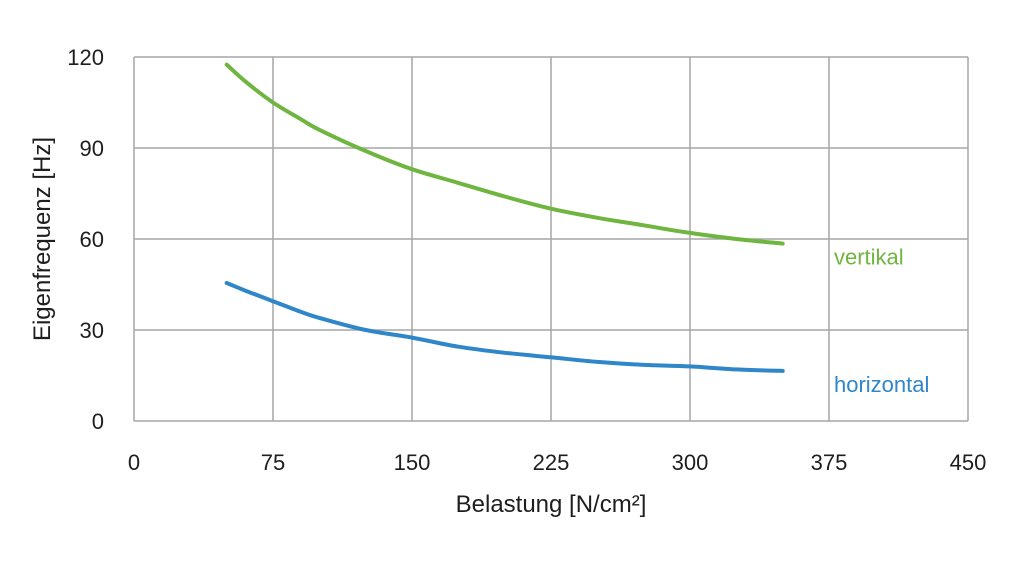 This screenshot has width=1024, height=564. I want to click on y-tick-label: 120, so click(85, 57).